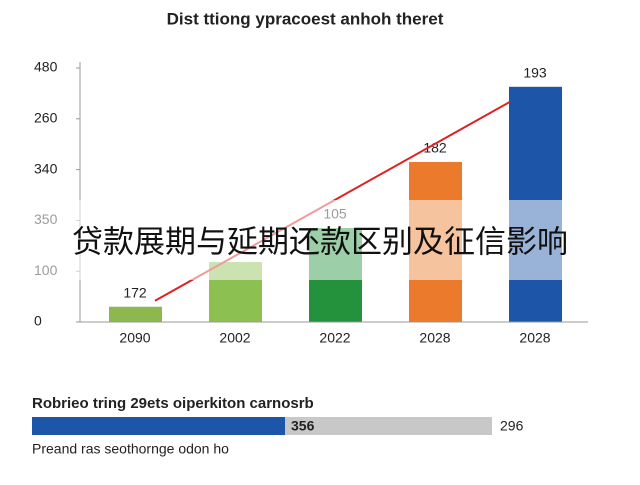 This screenshot has width=640, height=485. Describe the element at coordinates (135, 314) in the screenshot. I see `bar` at that location.